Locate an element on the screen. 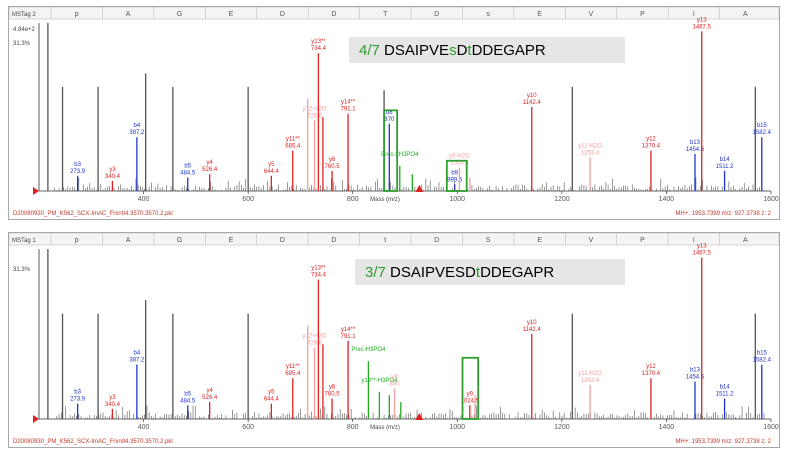  sequence-residue: T is located at coordinates (385, 14).